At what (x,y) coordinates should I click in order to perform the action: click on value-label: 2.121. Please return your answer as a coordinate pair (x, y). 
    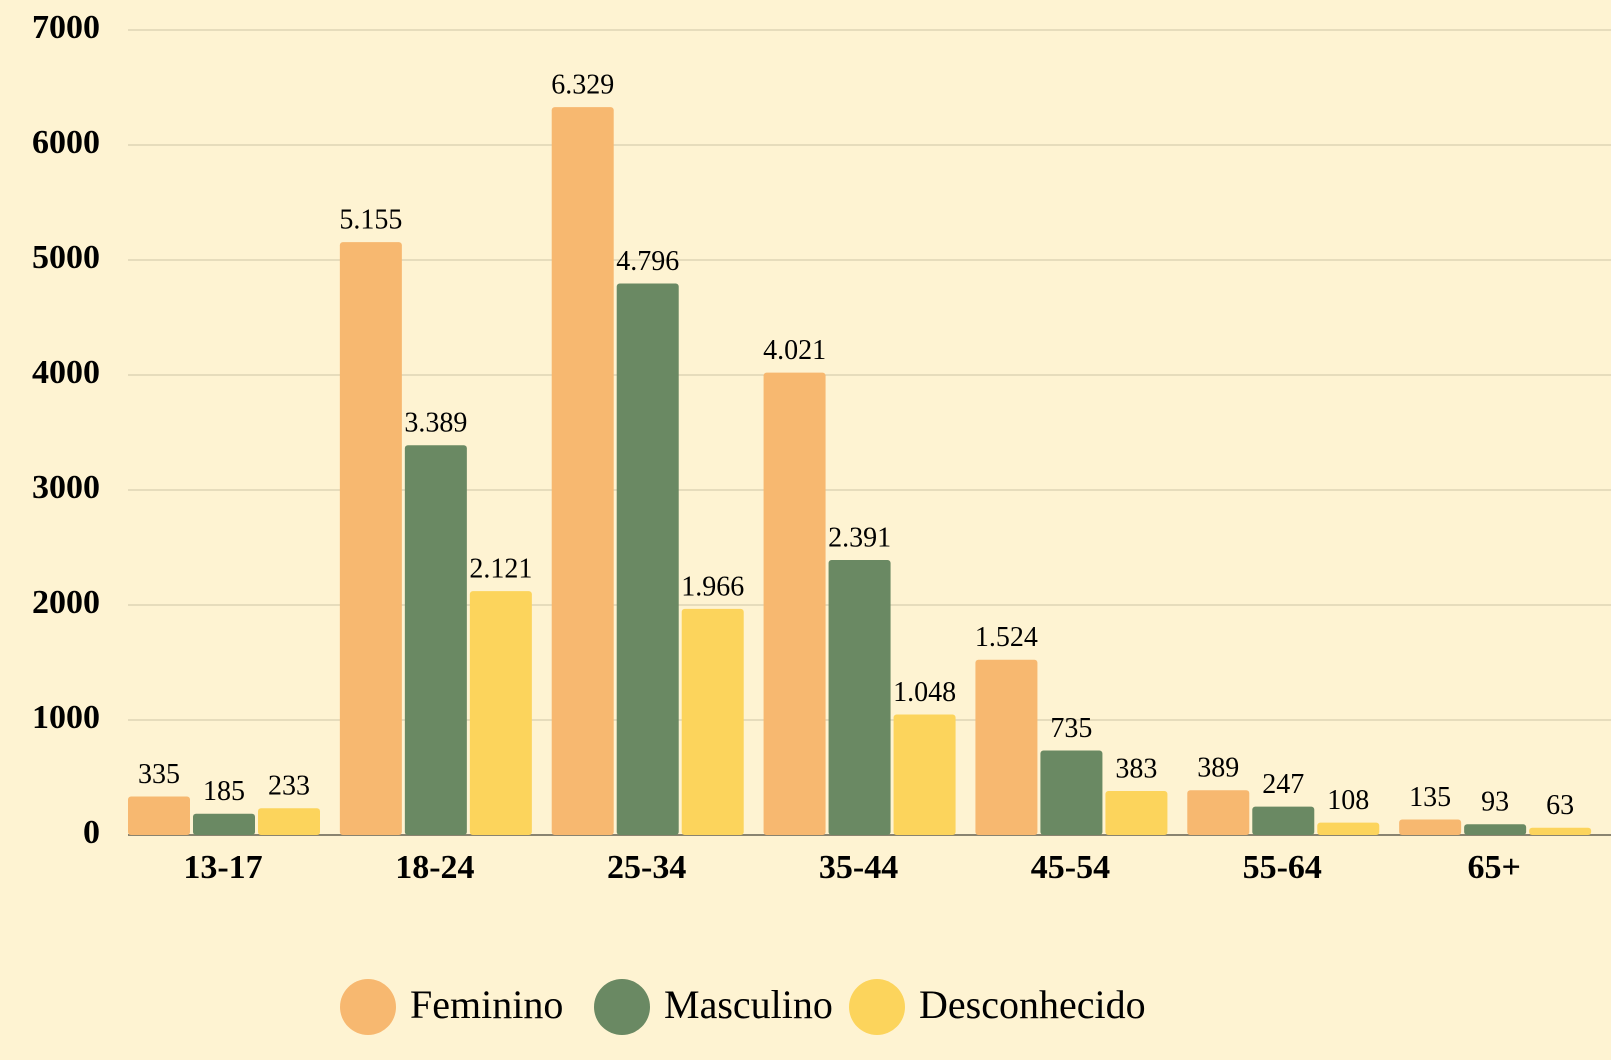
    Looking at the image, I should click on (500, 569).